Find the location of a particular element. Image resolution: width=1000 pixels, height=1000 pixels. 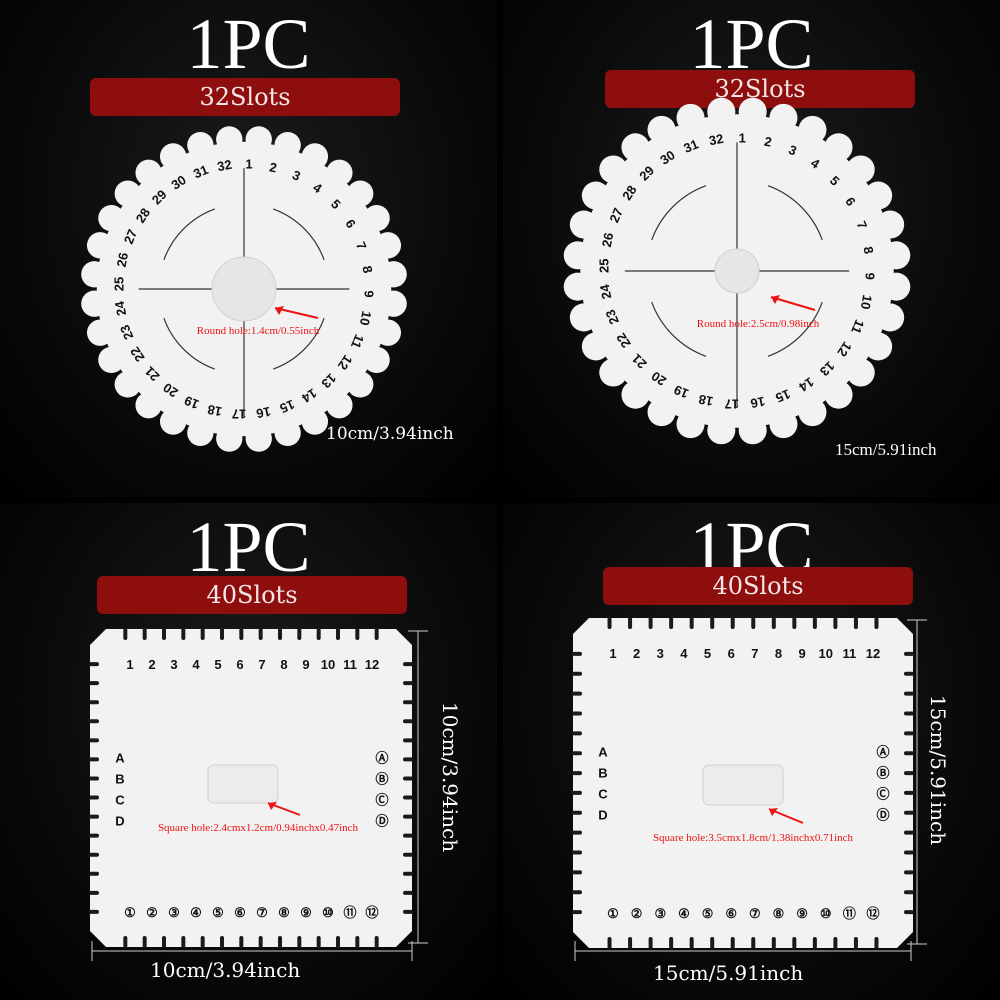

top-slot-number: 2 is located at coordinates (636, 653).